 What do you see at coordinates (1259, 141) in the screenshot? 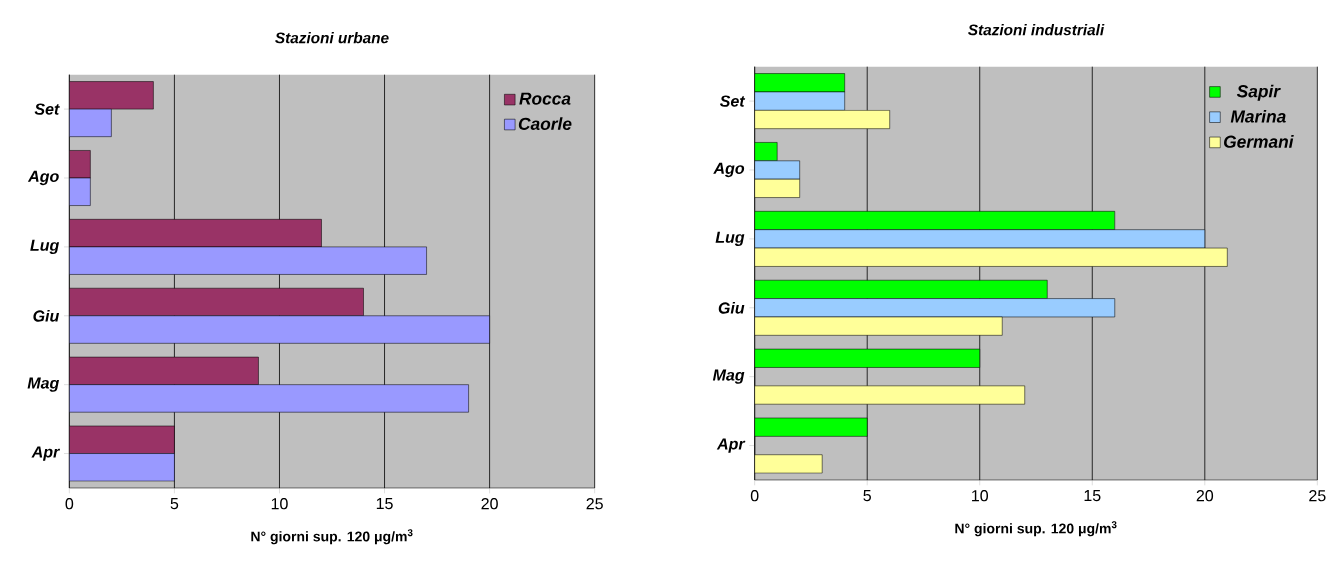
I see `legend-label: Germani` at bounding box center [1259, 141].